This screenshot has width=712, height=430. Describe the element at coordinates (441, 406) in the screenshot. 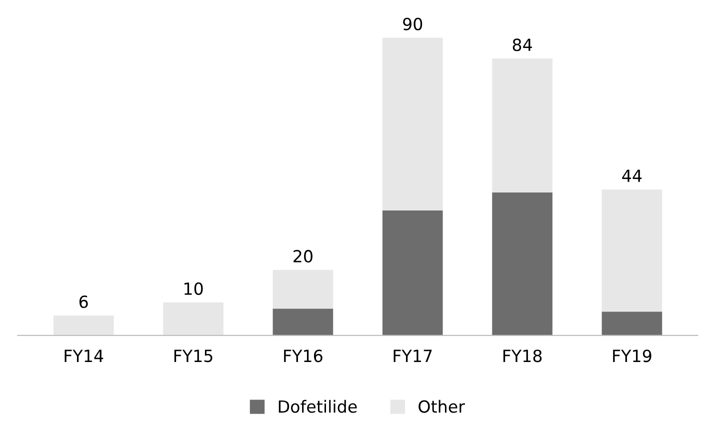

I see `legend-label: Other` at that location.